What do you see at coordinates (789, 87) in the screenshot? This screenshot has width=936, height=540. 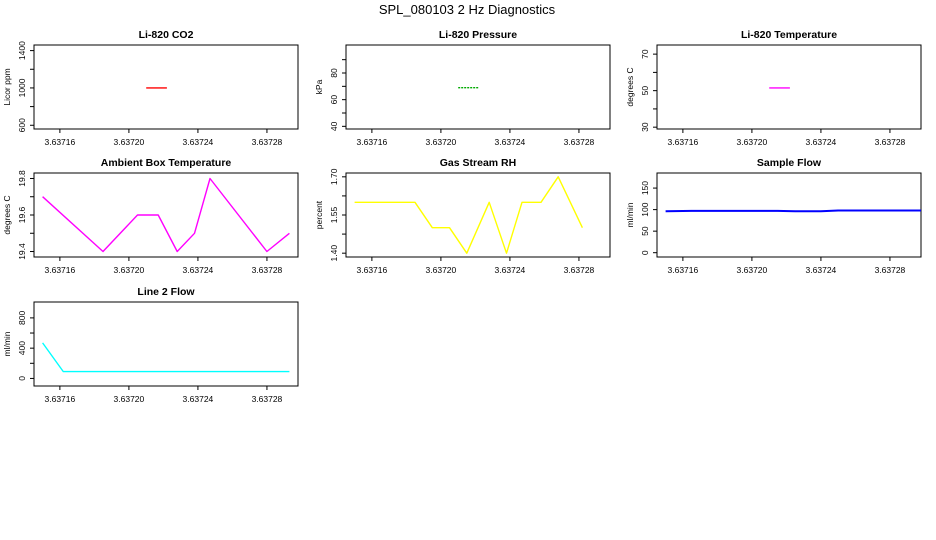 I see `li820-temperature-plot-frame` at bounding box center [789, 87].